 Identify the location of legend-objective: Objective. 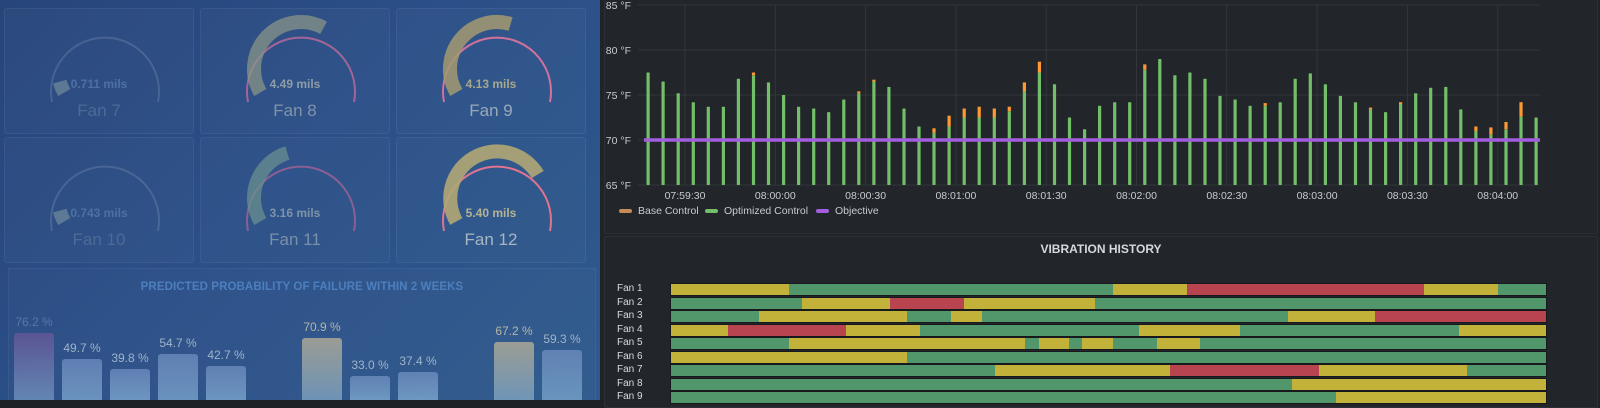
(847, 211).